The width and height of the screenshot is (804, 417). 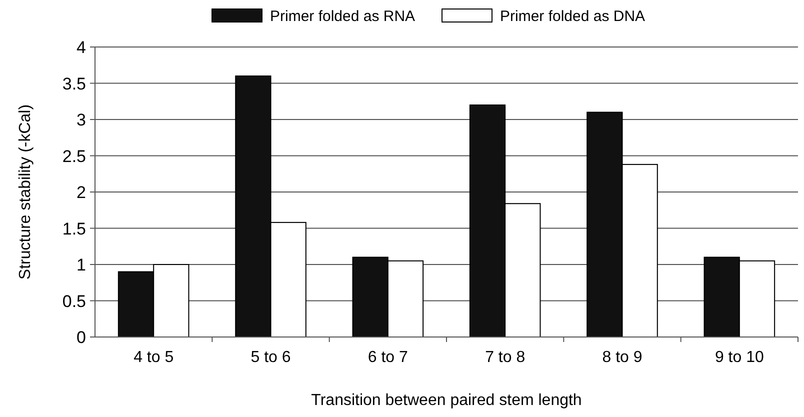 I want to click on x-tick-label: 6 to 7, so click(x=388, y=357).